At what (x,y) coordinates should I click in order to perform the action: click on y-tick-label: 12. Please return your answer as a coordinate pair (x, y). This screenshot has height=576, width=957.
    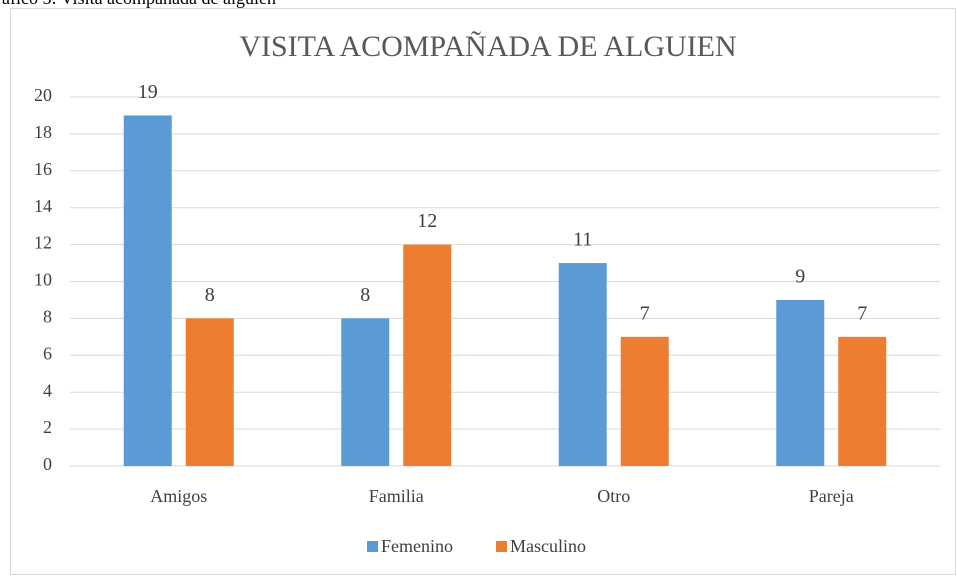
    Looking at the image, I should click on (43, 243).